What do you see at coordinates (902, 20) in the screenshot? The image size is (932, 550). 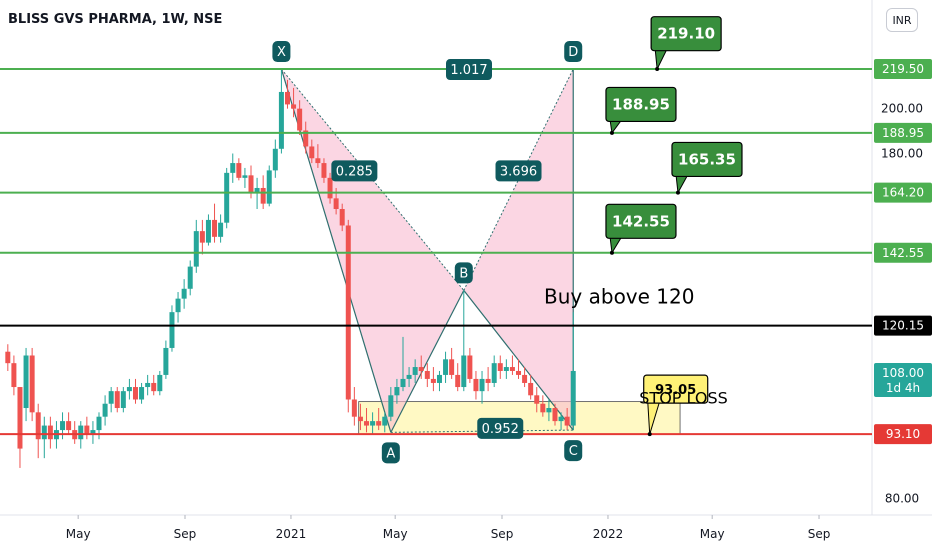 I see `currency-button: INR` at bounding box center [902, 20].